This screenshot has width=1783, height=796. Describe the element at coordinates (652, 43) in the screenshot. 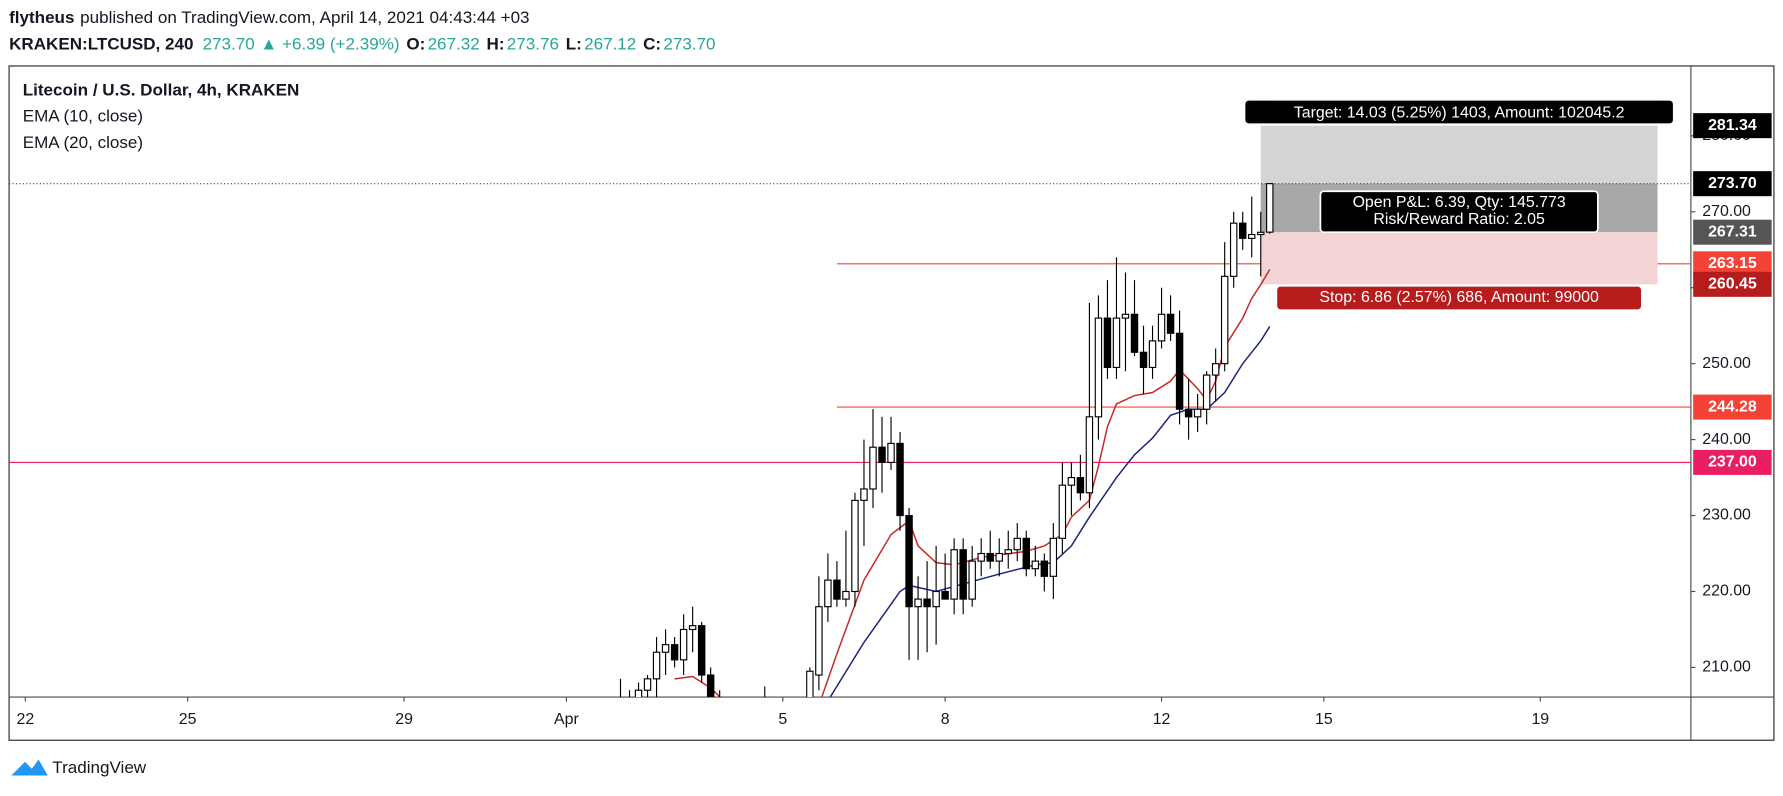

I see `ohlc-key: C:` at that location.